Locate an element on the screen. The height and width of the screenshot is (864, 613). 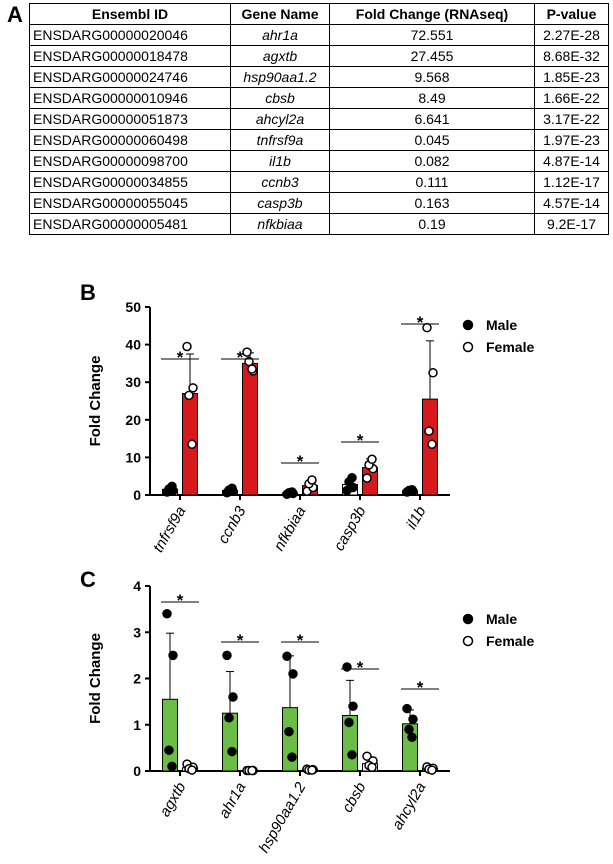
cell-fold-change: 8.49 is located at coordinates (432, 98).